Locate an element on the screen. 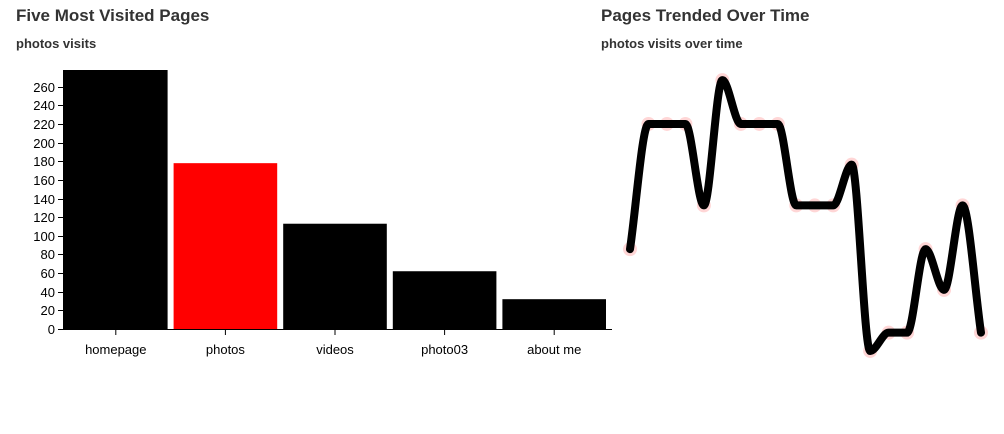  bar-chart-x-axis: homepage photos videos photo03 about me is located at coordinates (335, 343).